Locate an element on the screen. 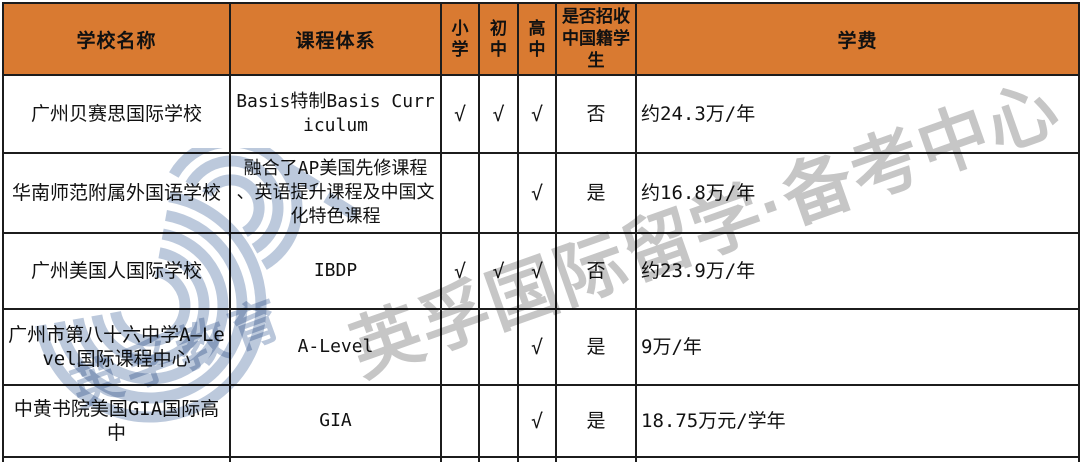  header-accepts-chinese: 是否招收中国籍学生 is located at coordinates (596, 39).